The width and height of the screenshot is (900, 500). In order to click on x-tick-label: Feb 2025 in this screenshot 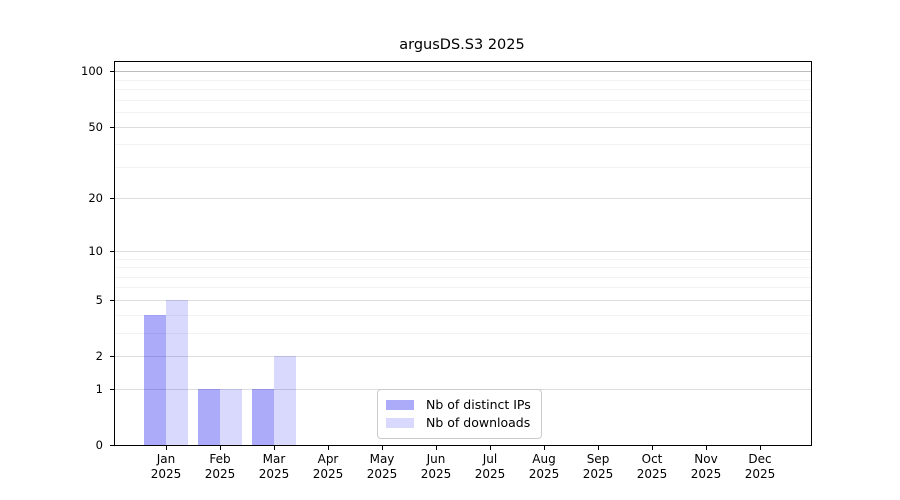, I will do `click(220, 466)`.